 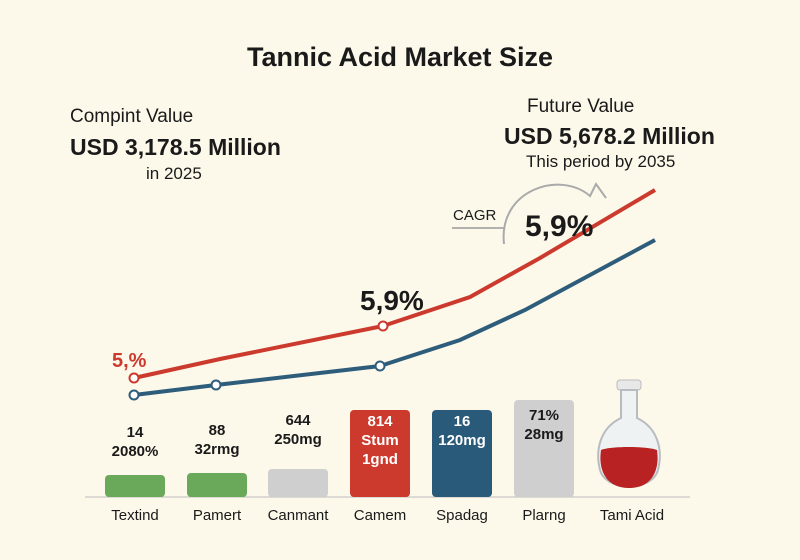 What do you see at coordinates (462, 421) in the screenshot?
I see `bar-label-line: 16` at bounding box center [462, 421].